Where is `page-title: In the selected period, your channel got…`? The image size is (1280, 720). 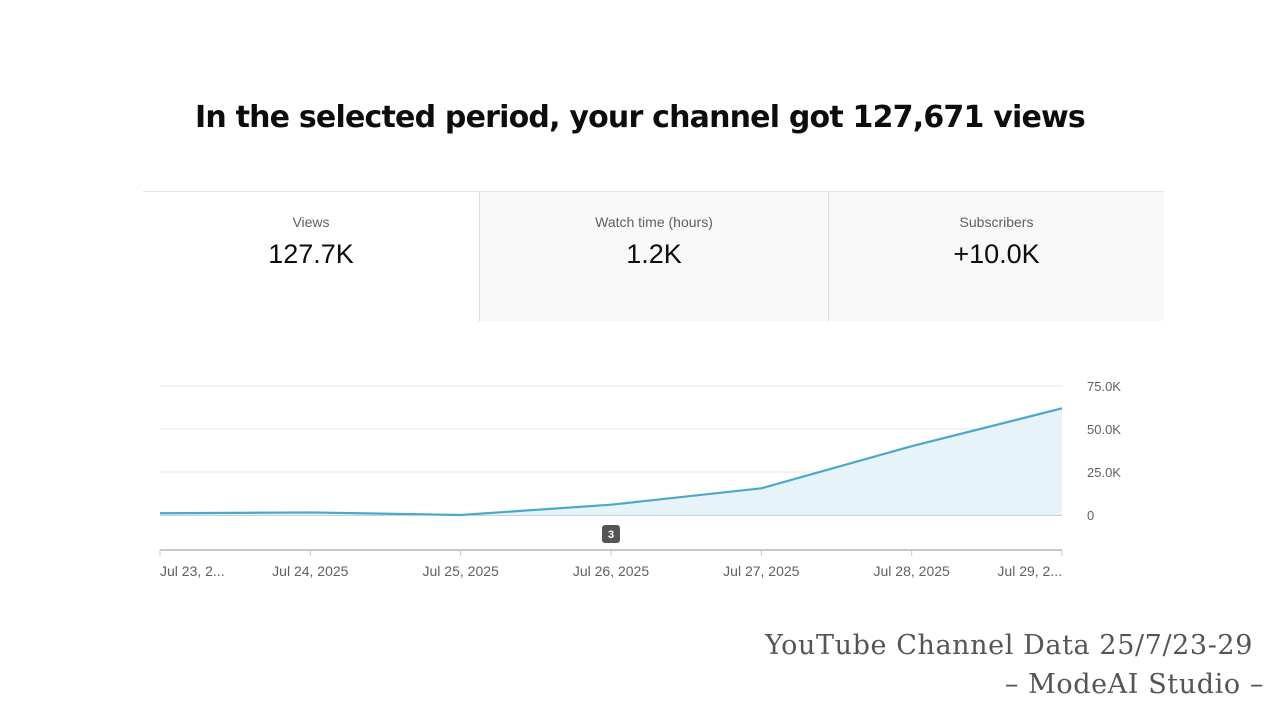
page-title: In the selected period, your channel got… is located at coordinates (640, 117).